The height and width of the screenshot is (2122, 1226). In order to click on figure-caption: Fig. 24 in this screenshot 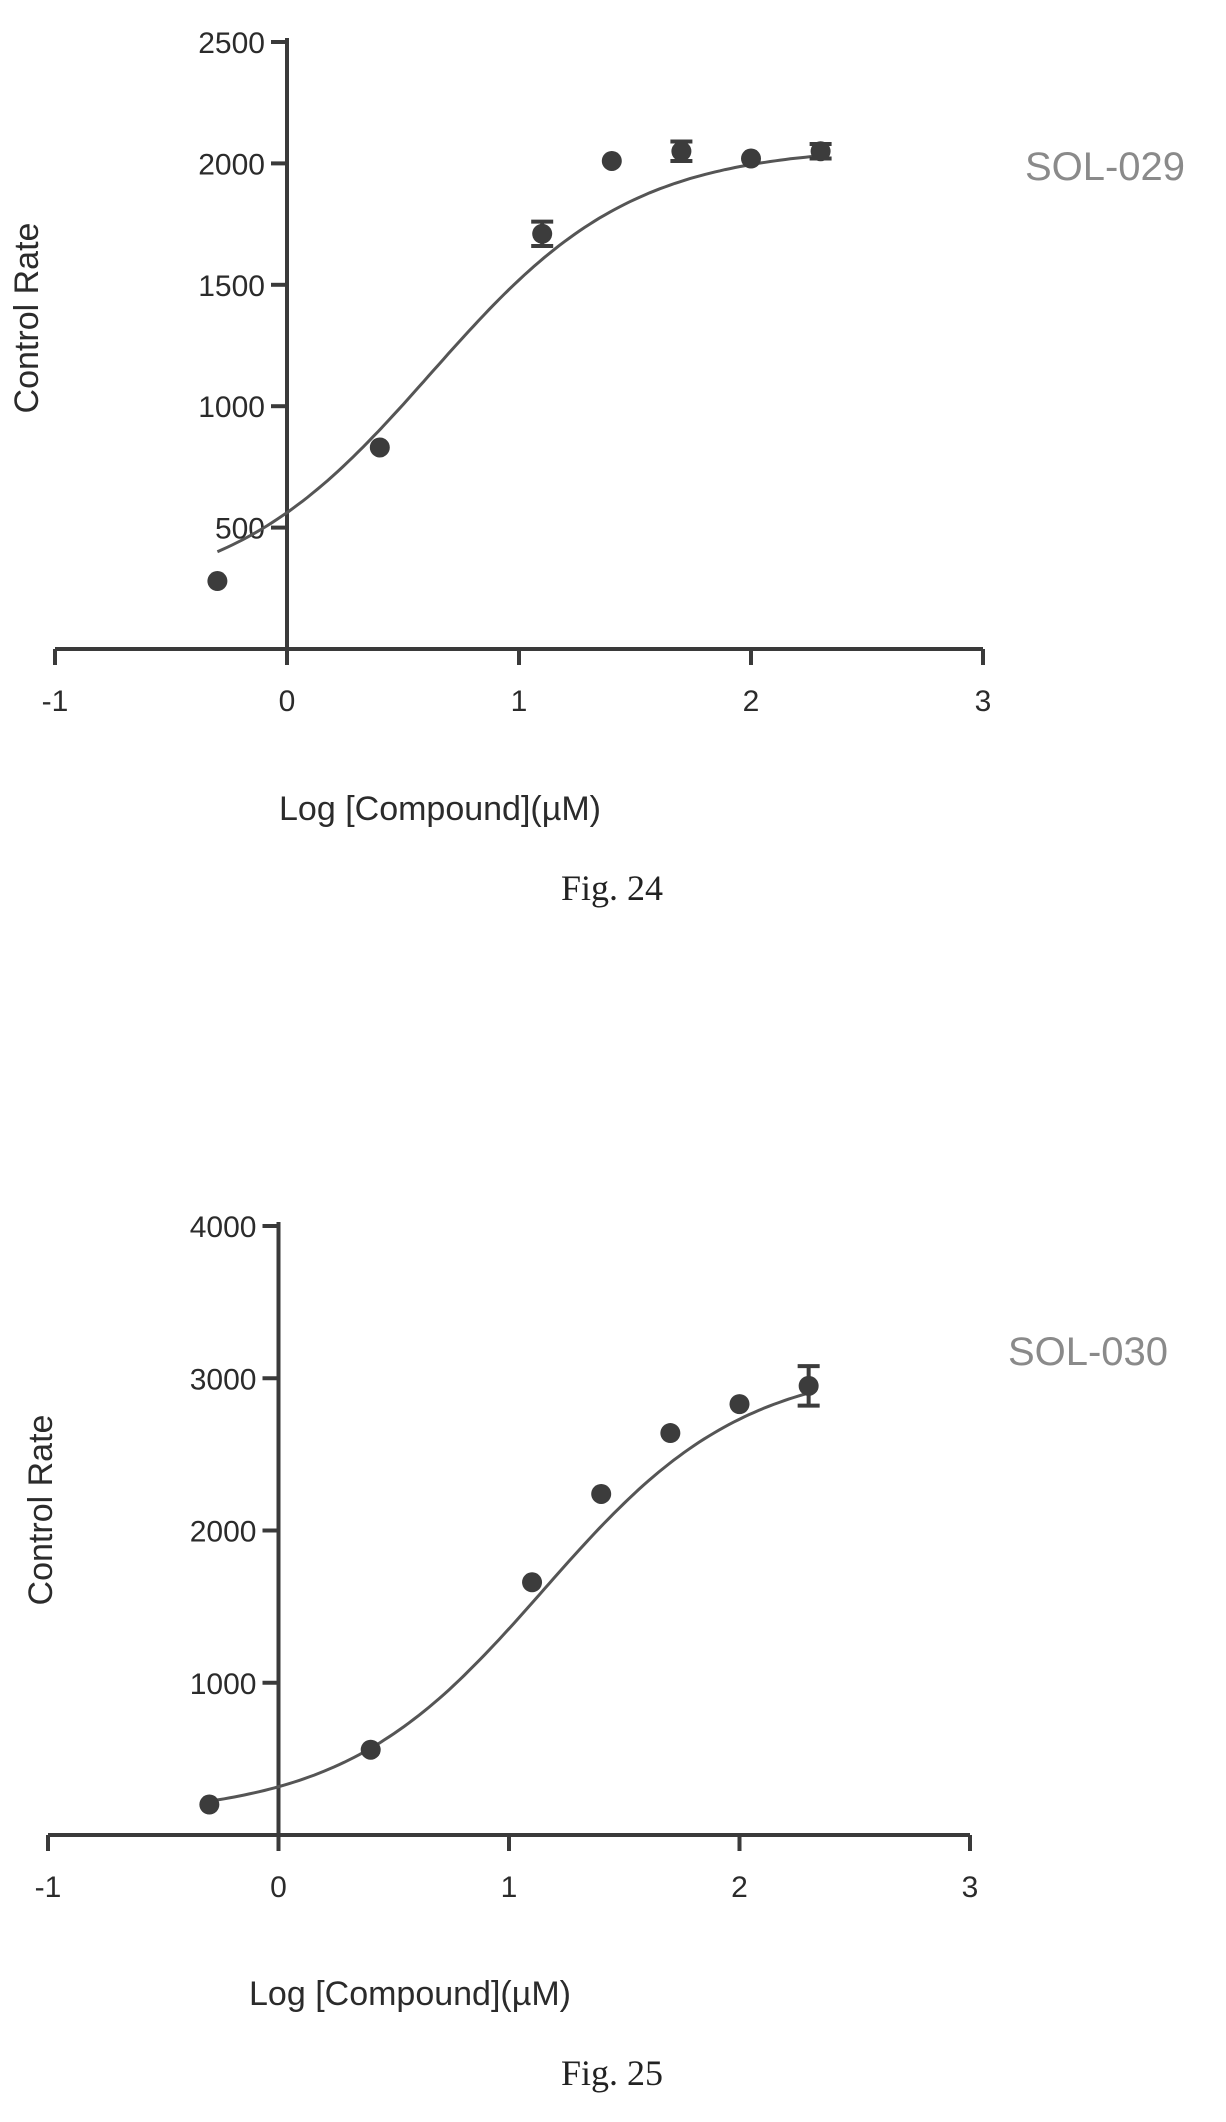, I will do `click(612, 888)`.